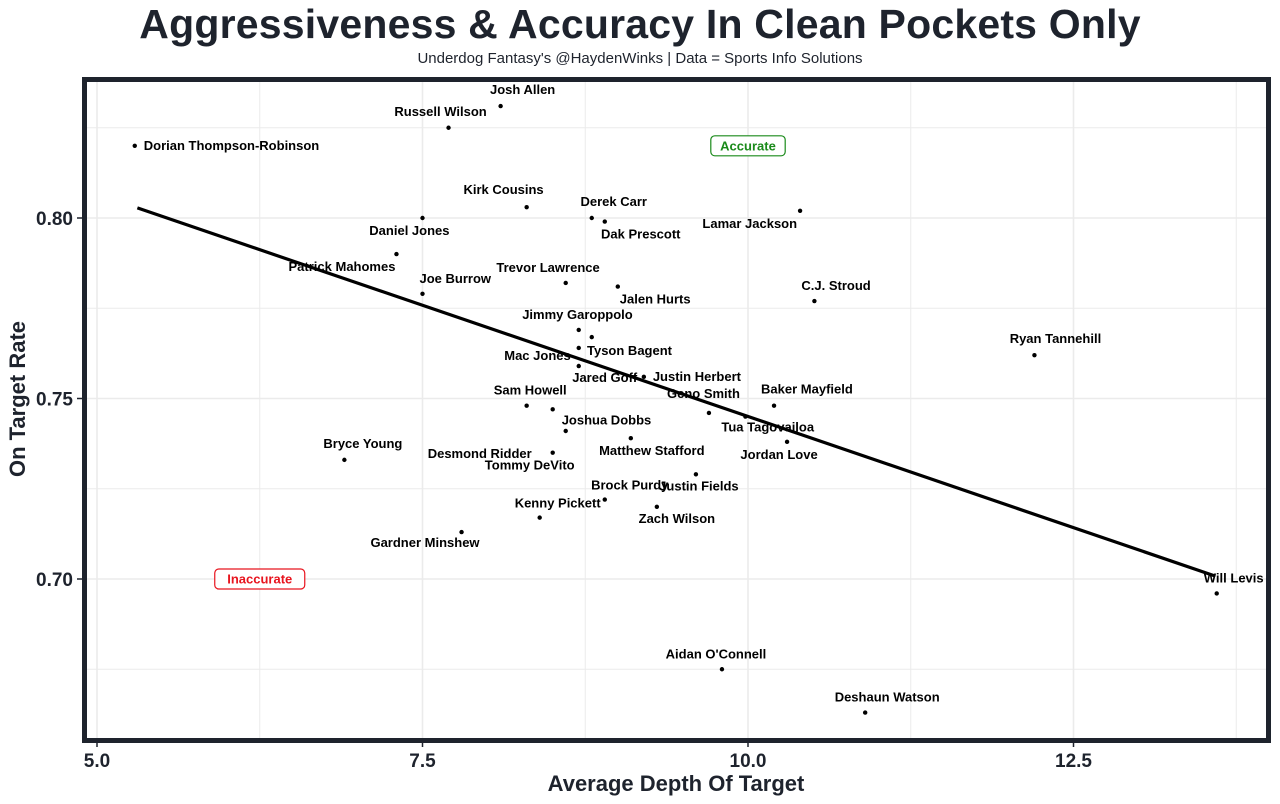  What do you see at coordinates (522, 89) in the screenshot?
I see `point-label: Josh Allen` at bounding box center [522, 89].